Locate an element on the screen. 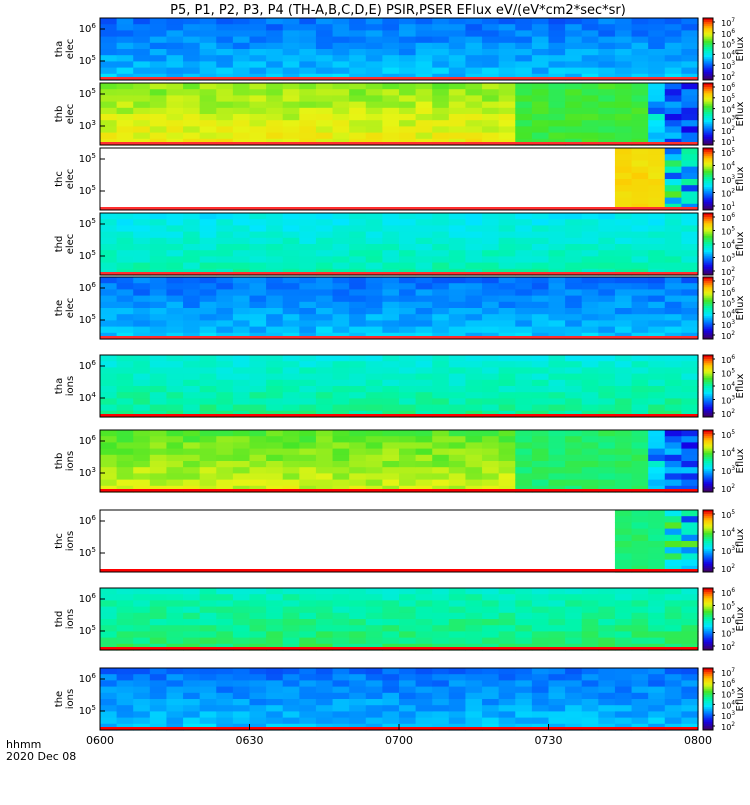 This screenshot has height=805, width=750. colorbar-tick-label: 105 is located at coordinates (728, 45).